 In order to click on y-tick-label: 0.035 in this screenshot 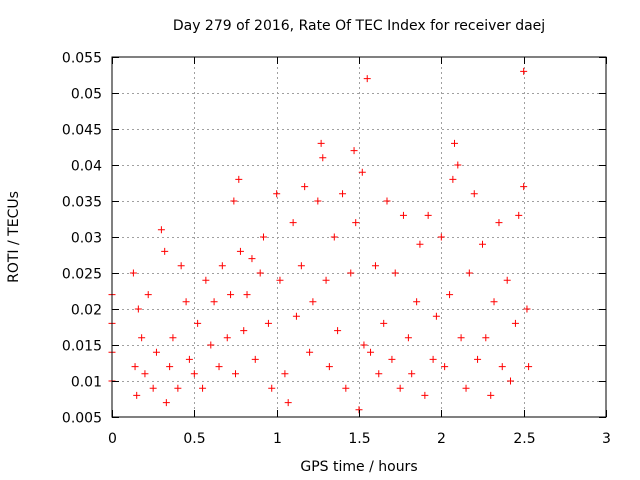, I will do `click(82, 203)`.